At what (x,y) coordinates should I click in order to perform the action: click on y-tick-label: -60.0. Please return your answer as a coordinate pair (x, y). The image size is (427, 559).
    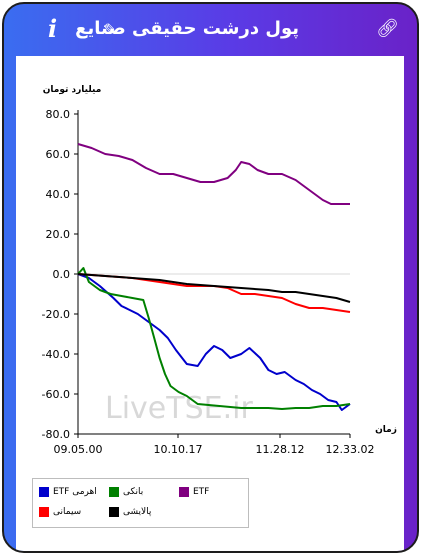
    Looking at the image, I should click on (56, 394).